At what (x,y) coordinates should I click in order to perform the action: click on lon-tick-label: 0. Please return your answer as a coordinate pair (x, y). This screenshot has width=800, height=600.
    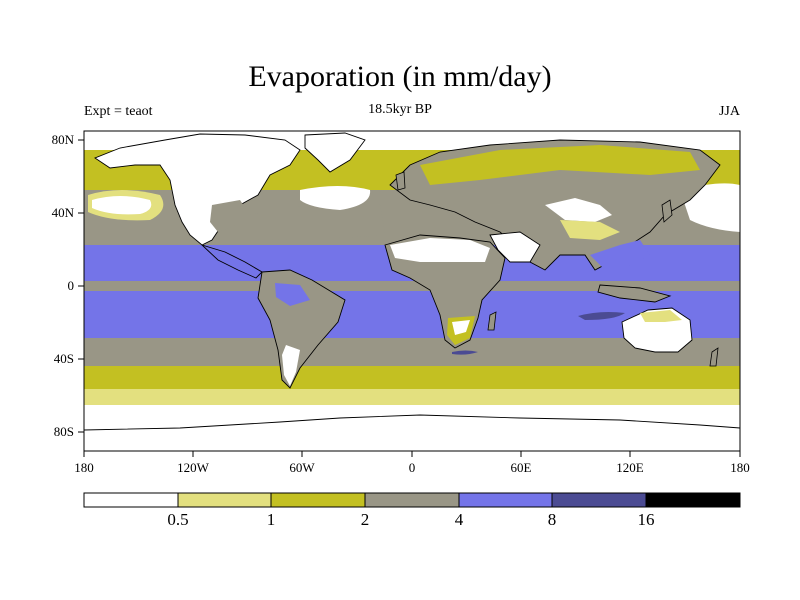
    Looking at the image, I should click on (412, 467).